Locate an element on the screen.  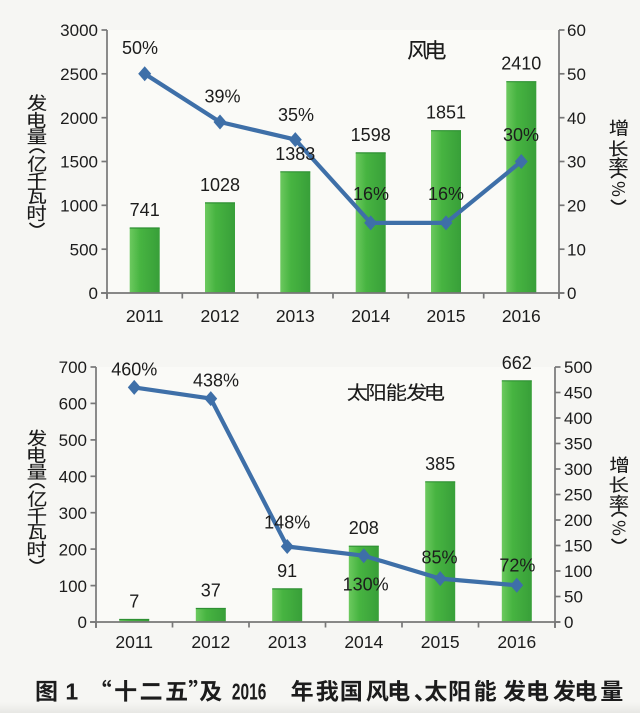
svg-text: 7 is located at coordinates (134, 602).